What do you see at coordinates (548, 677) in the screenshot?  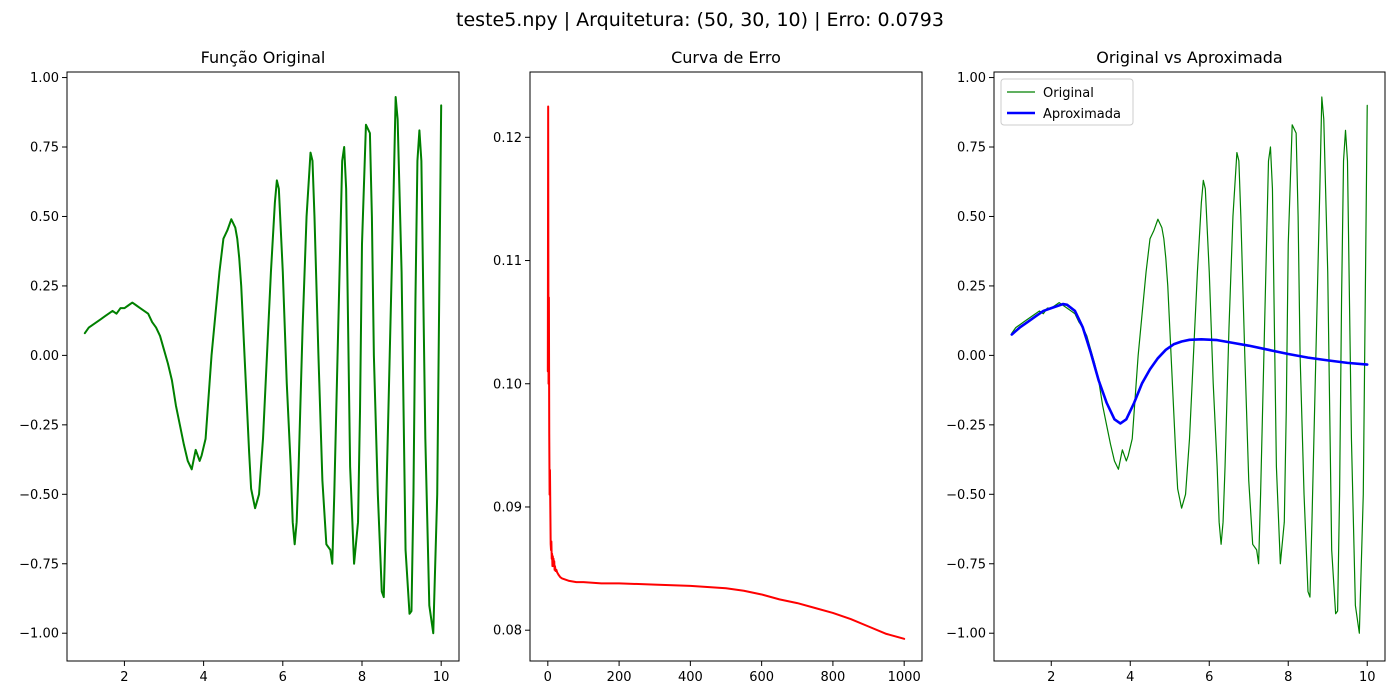 I see `x-tick-label: 0` at bounding box center [548, 677].